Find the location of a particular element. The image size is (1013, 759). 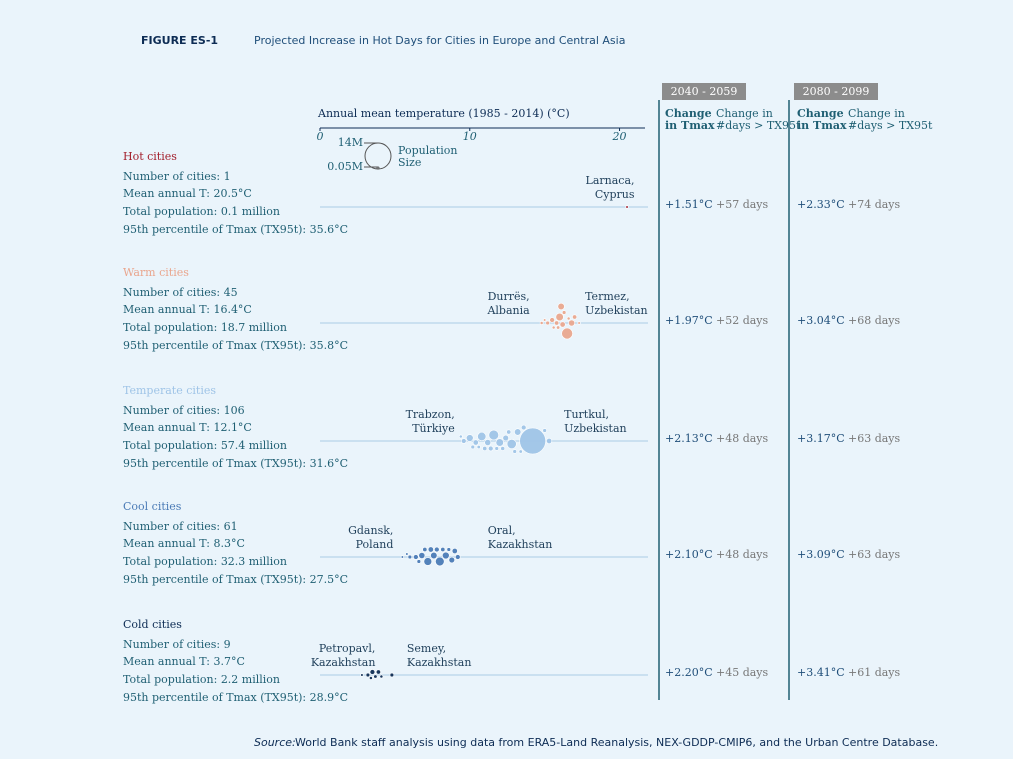

group-stat: Total population: 18.7 million is located at coordinates (205, 327).